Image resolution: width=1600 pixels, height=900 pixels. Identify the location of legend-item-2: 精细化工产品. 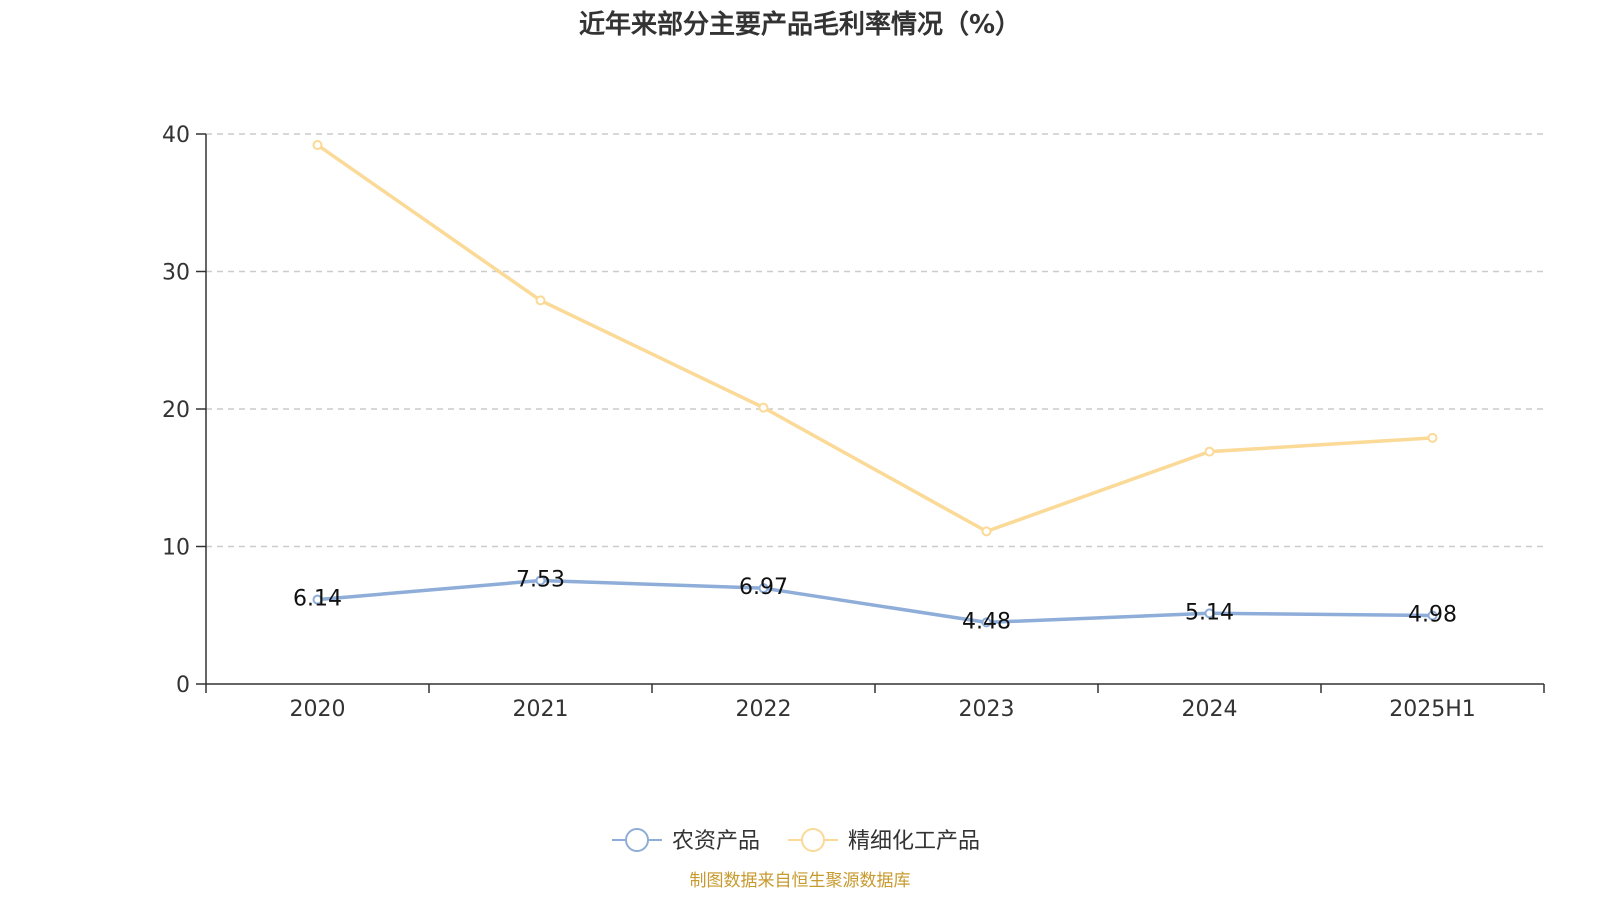
(884, 841).